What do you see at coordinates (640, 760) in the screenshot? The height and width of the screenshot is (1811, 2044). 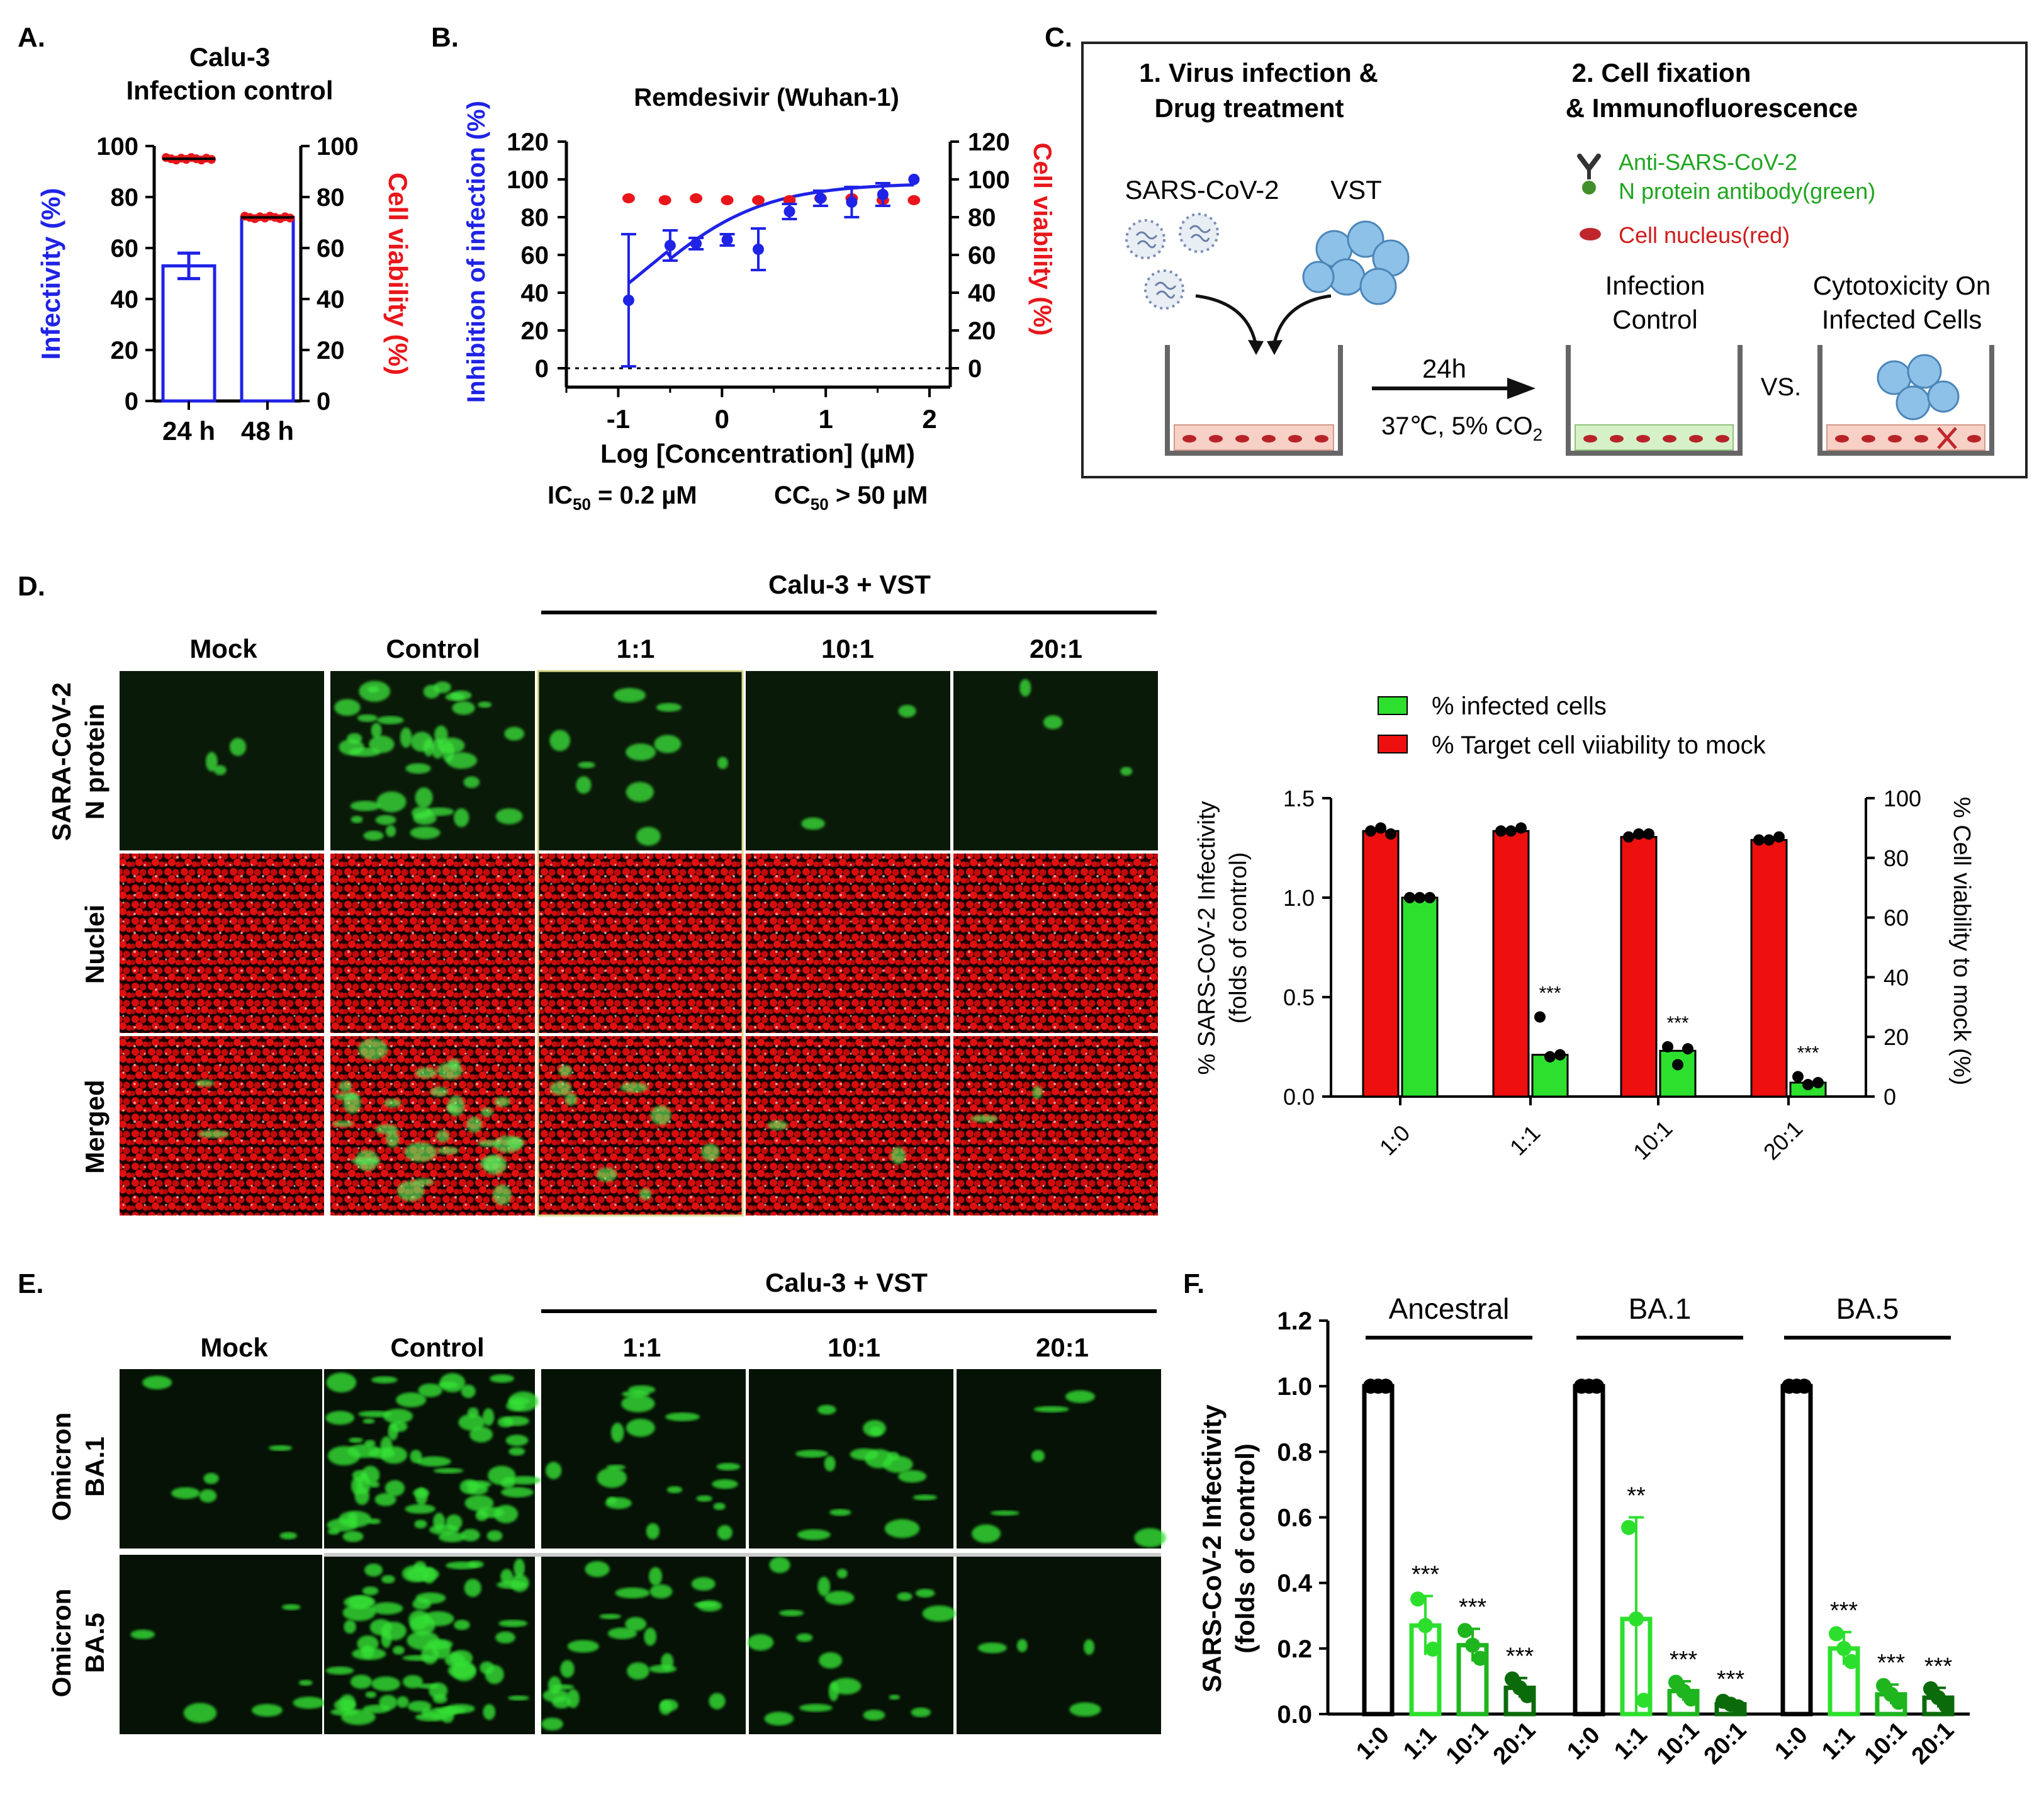 I see `micrograph-background` at bounding box center [640, 760].